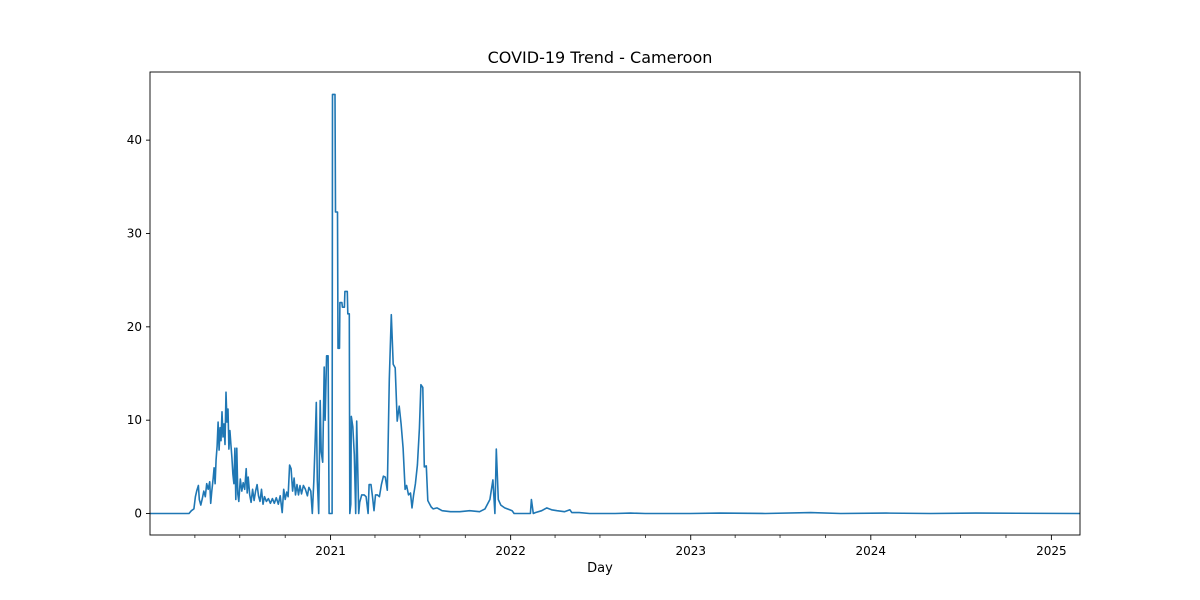  Describe the element at coordinates (600, 57) in the screenshot. I see `chart-title: COVID-19 Trend - Cameroon` at that location.